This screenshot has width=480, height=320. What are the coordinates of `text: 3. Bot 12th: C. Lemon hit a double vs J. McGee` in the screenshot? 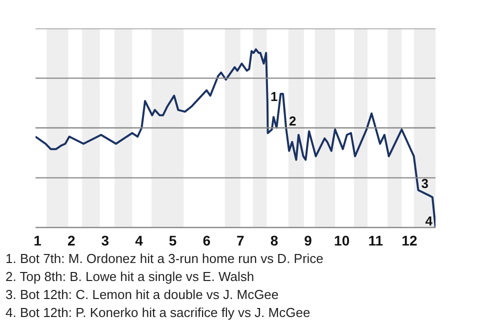 It's located at (142, 294).